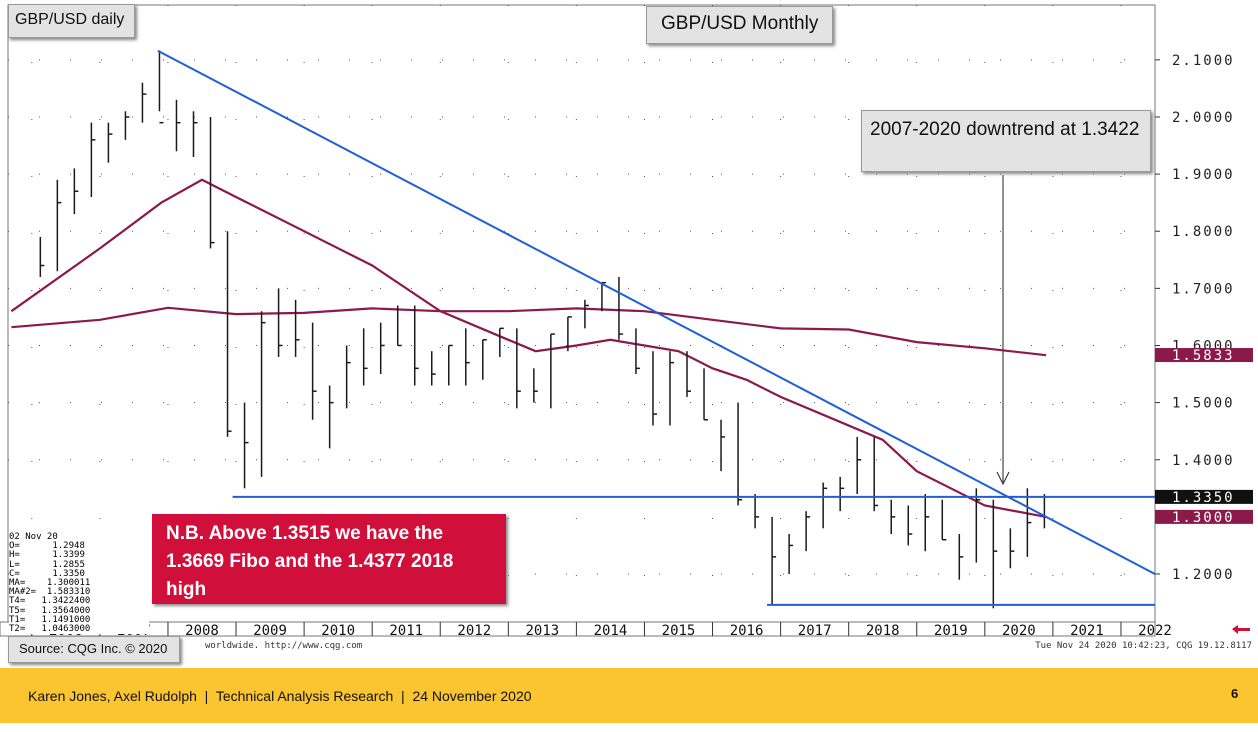 Image resolution: width=1258 pixels, height=732 pixels. Describe the element at coordinates (679, 631) in the screenshot. I see `x-tick-label: 2015` at that location.